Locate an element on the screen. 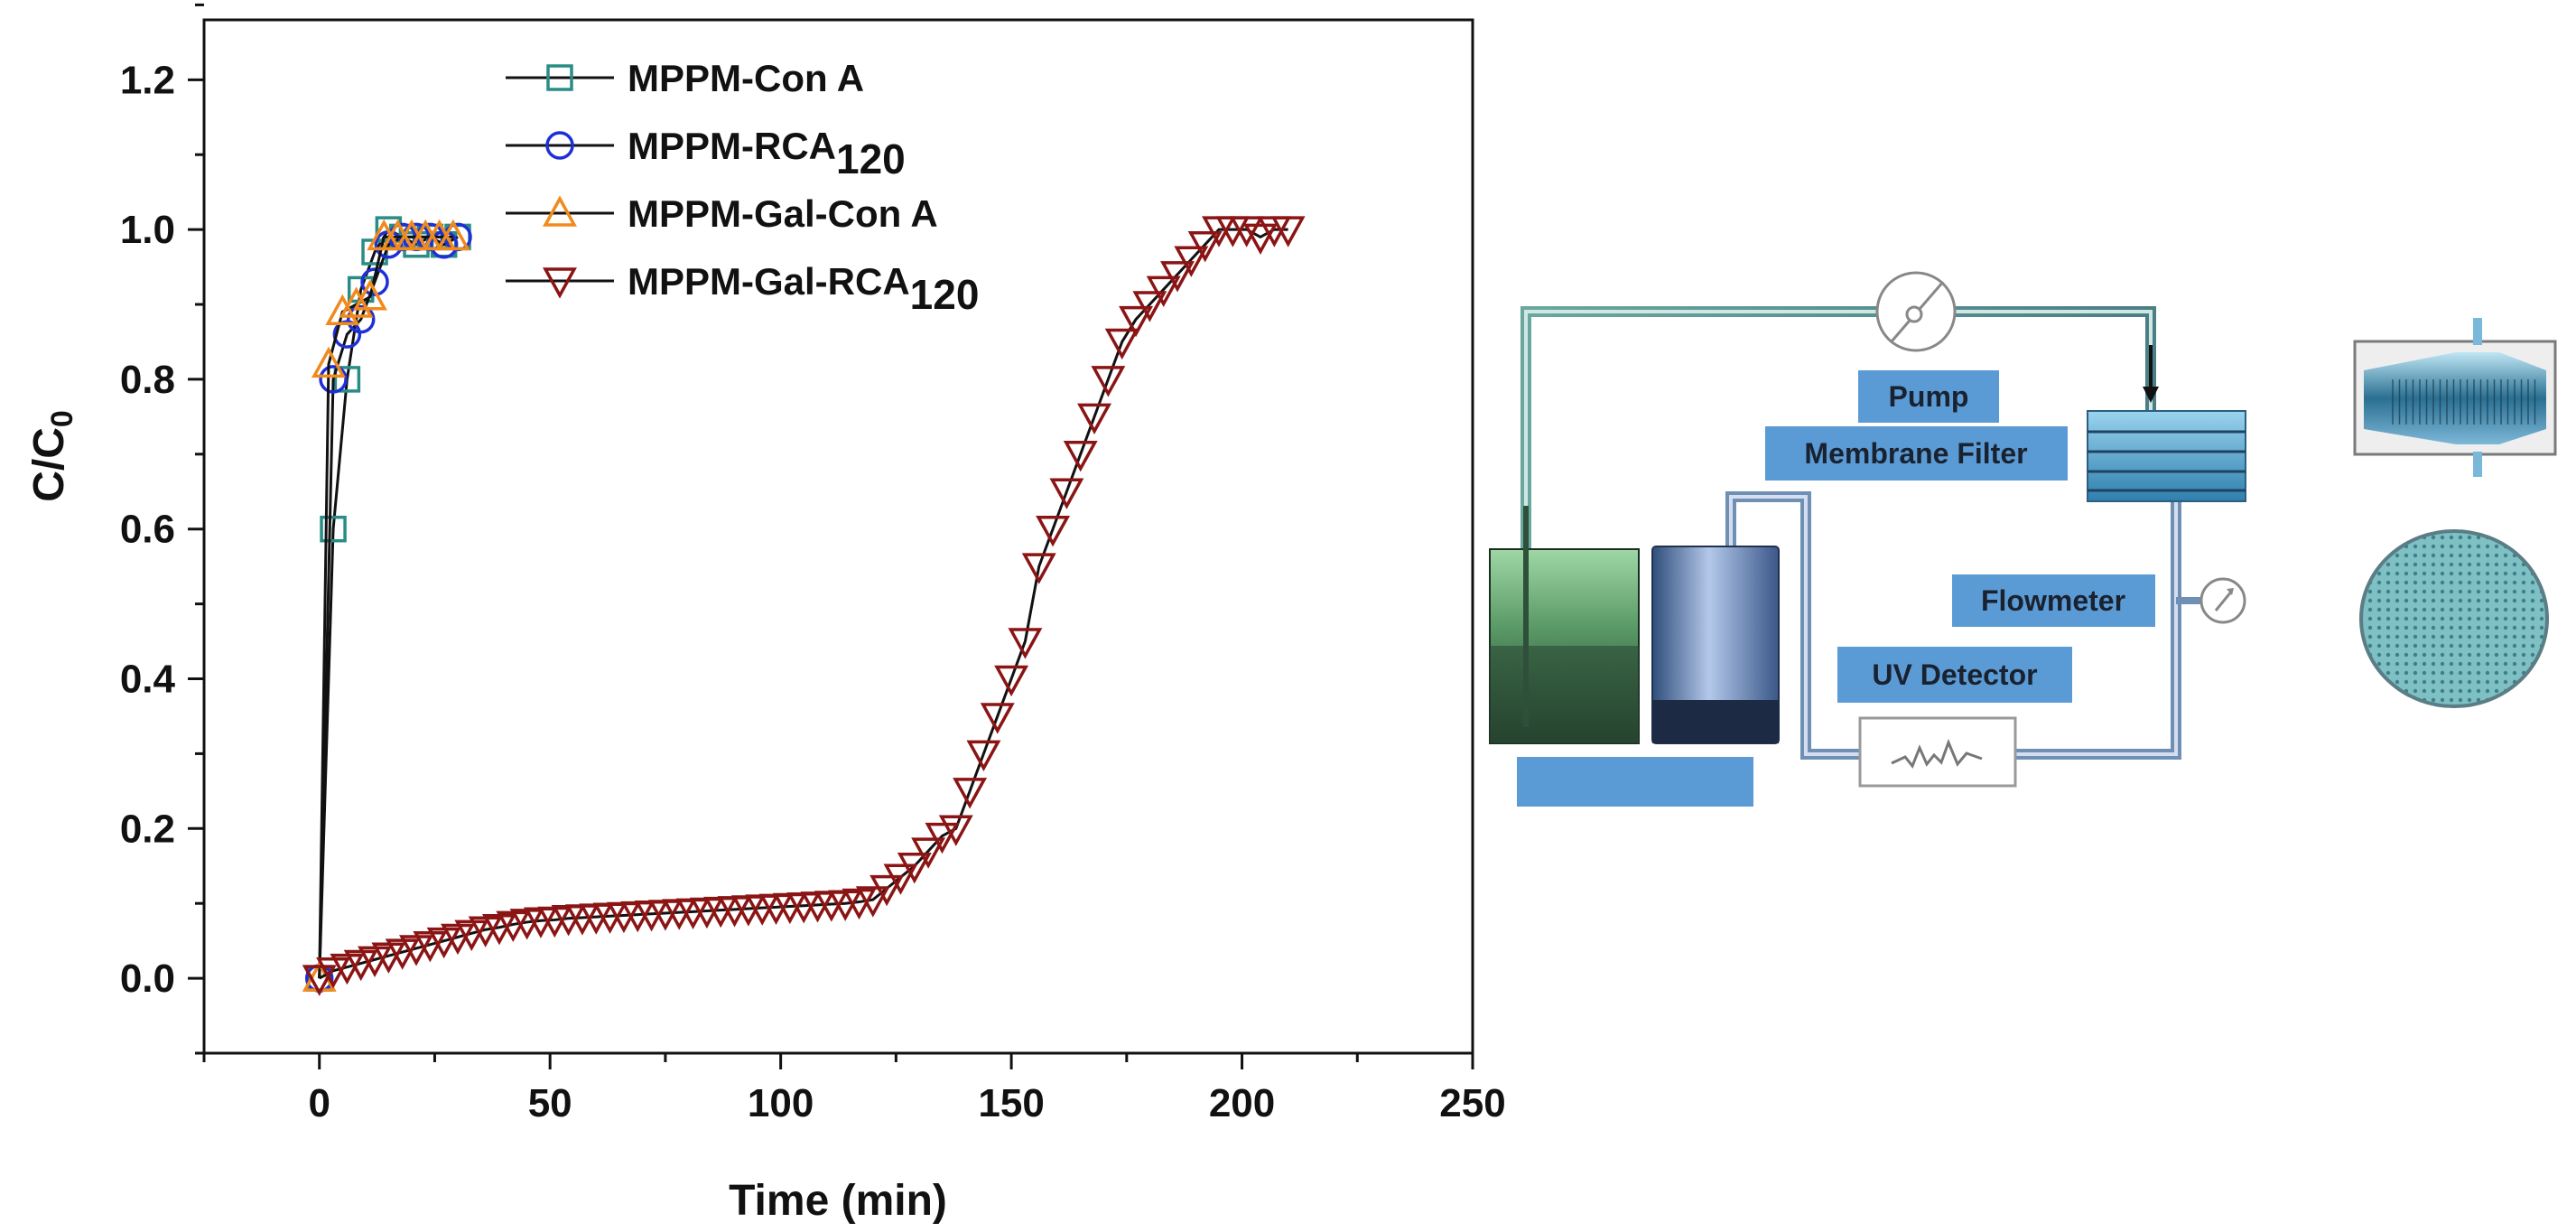 The height and width of the screenshot is (1232, 2576). label-membrane-filter: Membrane Filter is located at coordinates (1915, 453).